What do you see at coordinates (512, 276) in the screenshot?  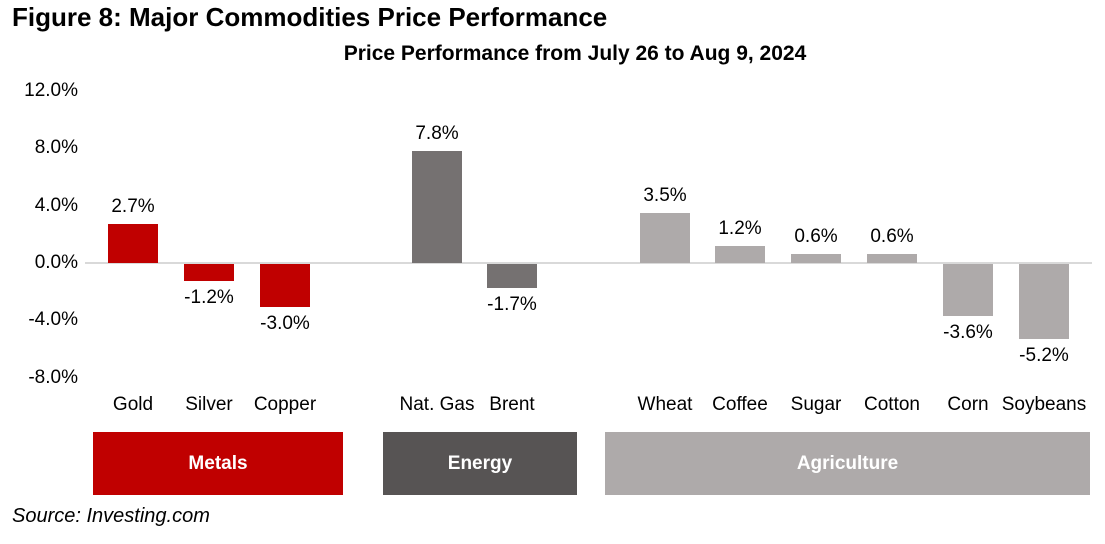 I see `bar-brent` at bounding box center [512, 276].